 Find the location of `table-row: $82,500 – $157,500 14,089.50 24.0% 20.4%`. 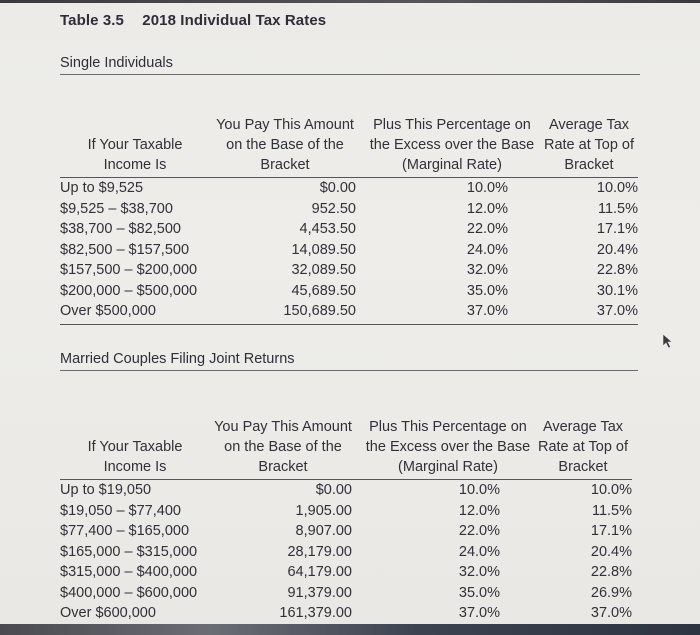

table-row: $82,500 – $157,500 14,089.50 24.0% 20.4% is located at coordinates (349, 250).